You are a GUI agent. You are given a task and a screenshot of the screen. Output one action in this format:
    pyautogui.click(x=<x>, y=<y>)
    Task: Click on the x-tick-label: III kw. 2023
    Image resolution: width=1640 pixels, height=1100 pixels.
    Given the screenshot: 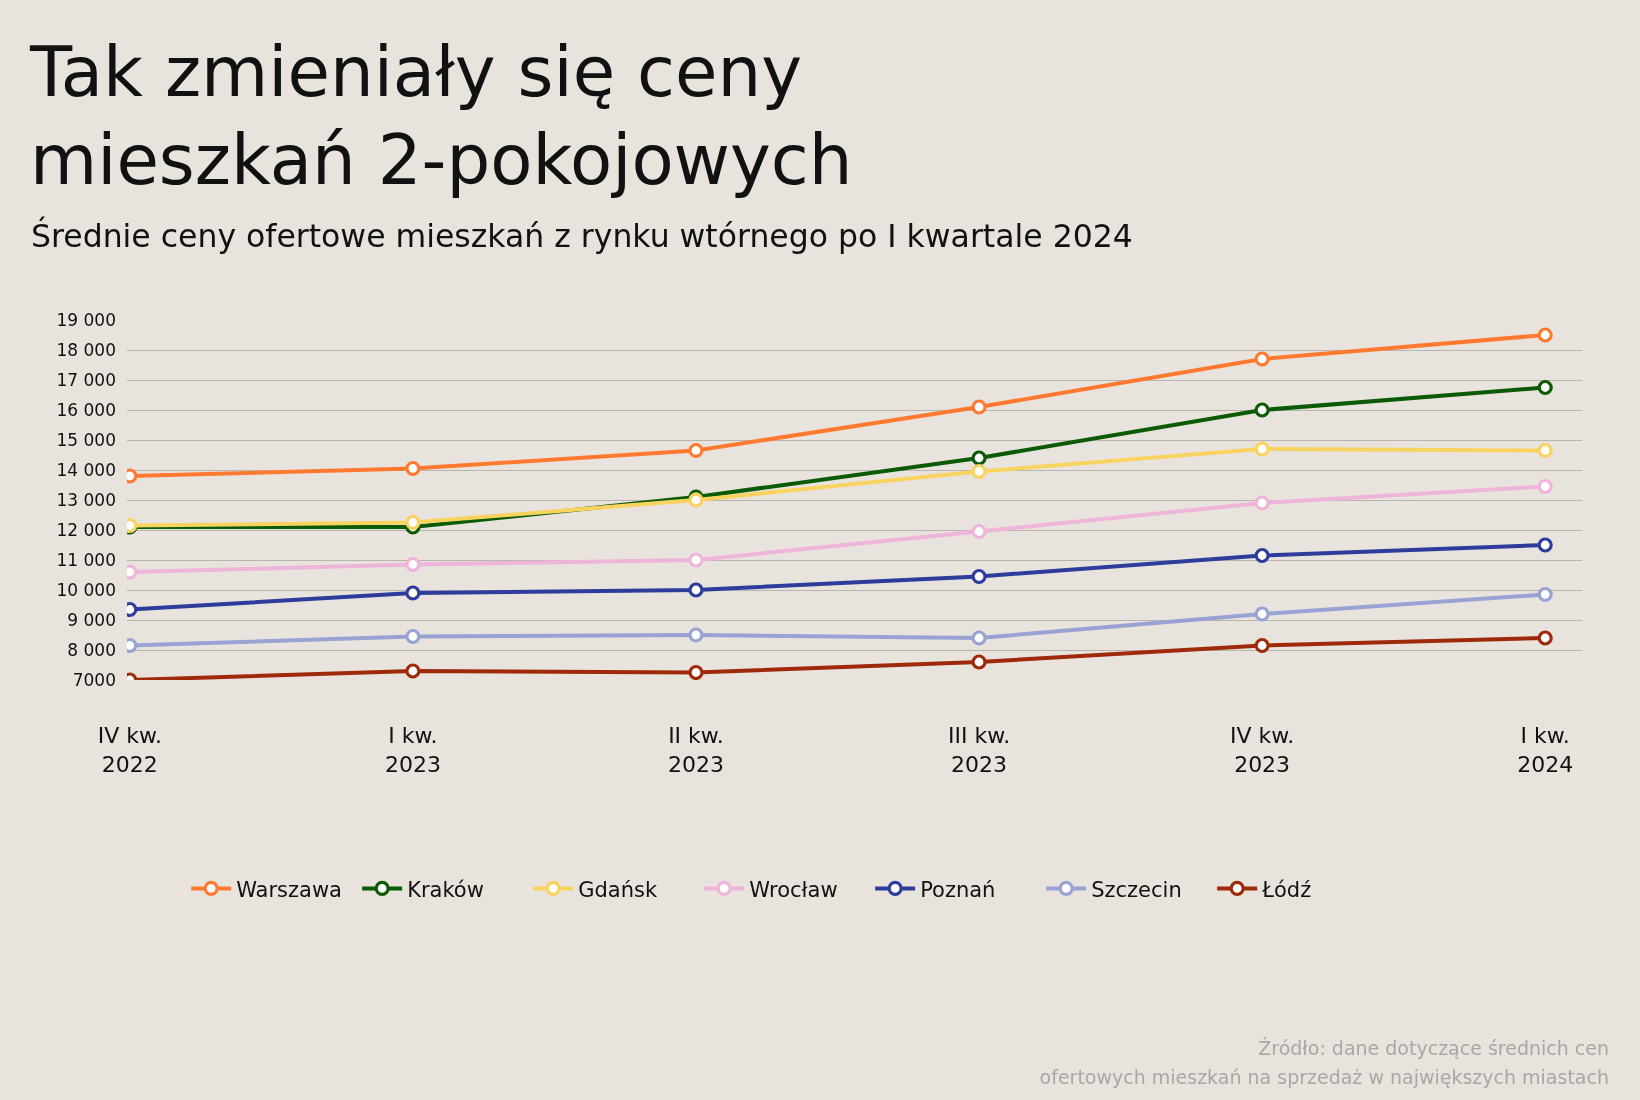 What is the action you would take?
    pyautogui.click(x=979, y=750)
    